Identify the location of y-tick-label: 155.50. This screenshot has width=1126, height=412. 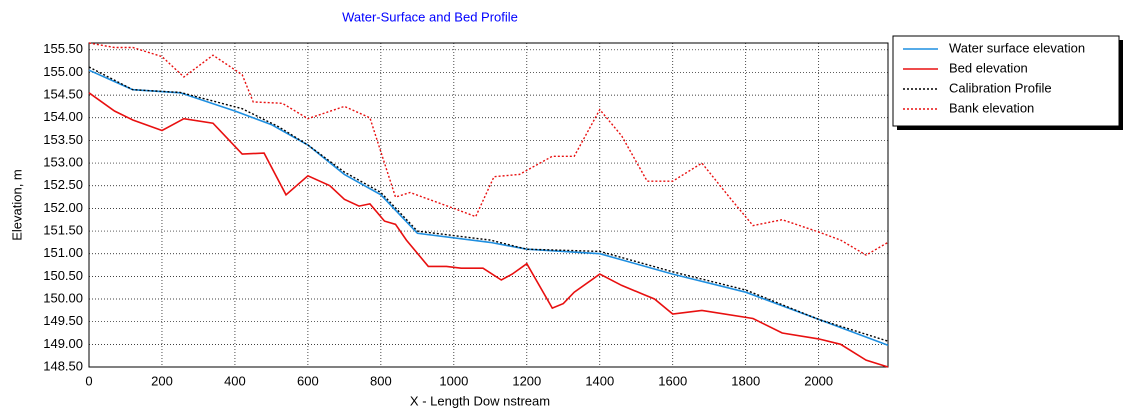
(63, 48).